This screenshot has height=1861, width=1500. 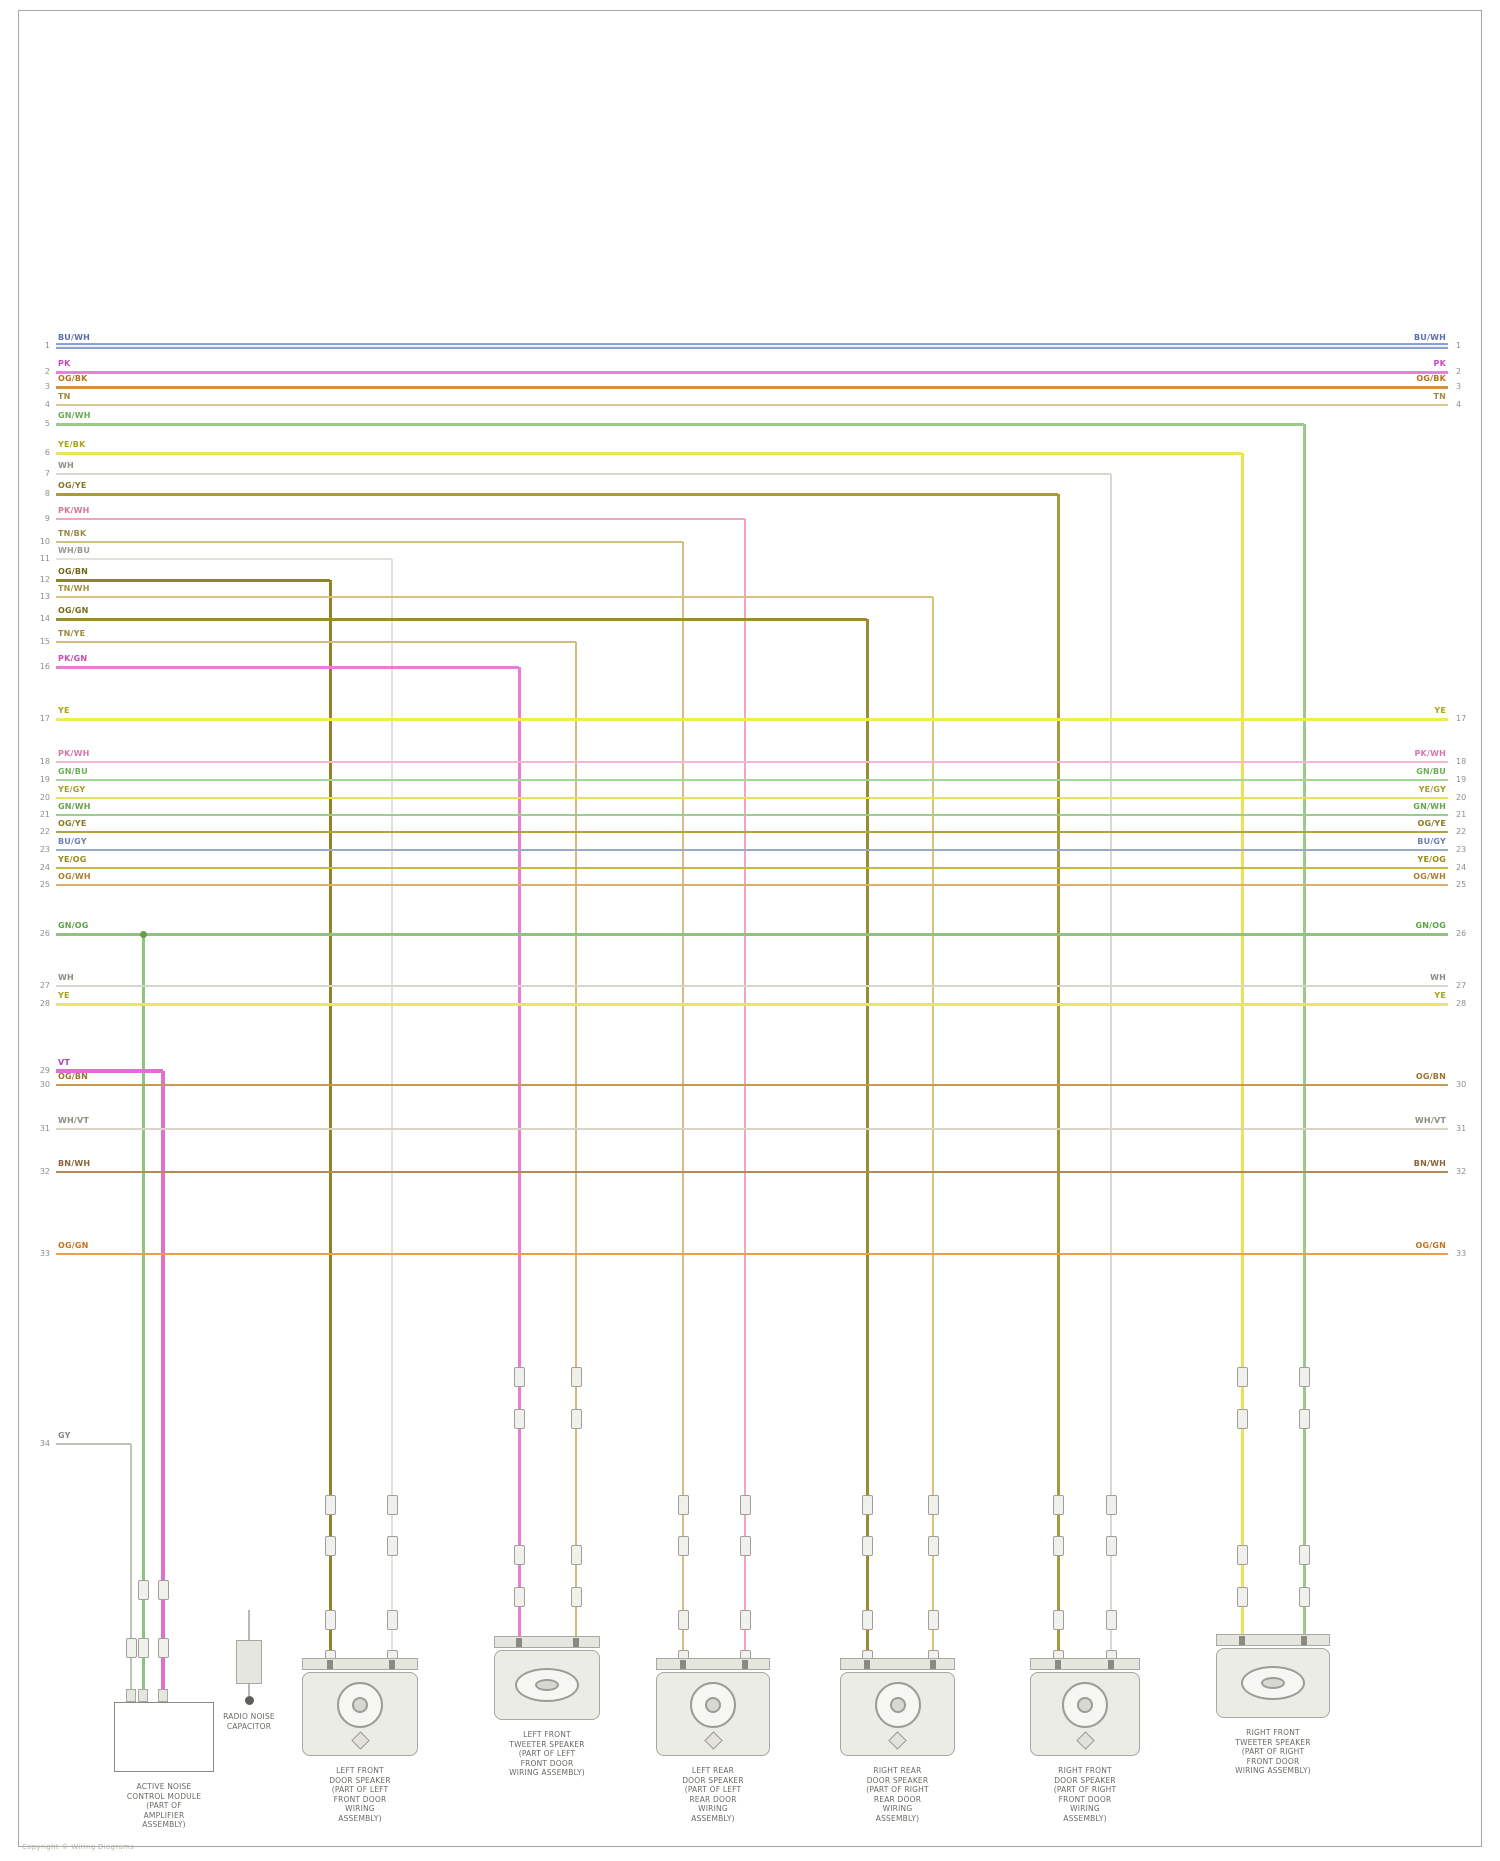 What do you see at coordinates (47, 423) in the screenshot?
I see `pin-number: 5` at bounding box center [47, 423].